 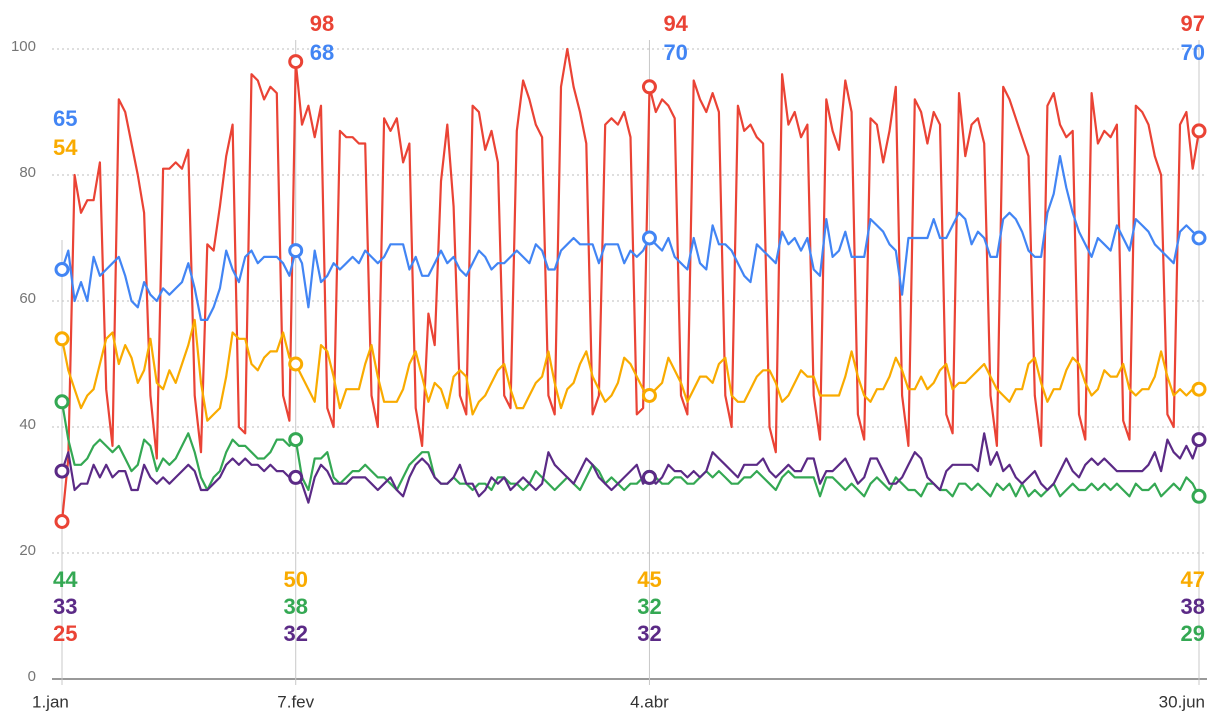 I want to click on annotation-label: 54, so click(x=65, y=147).